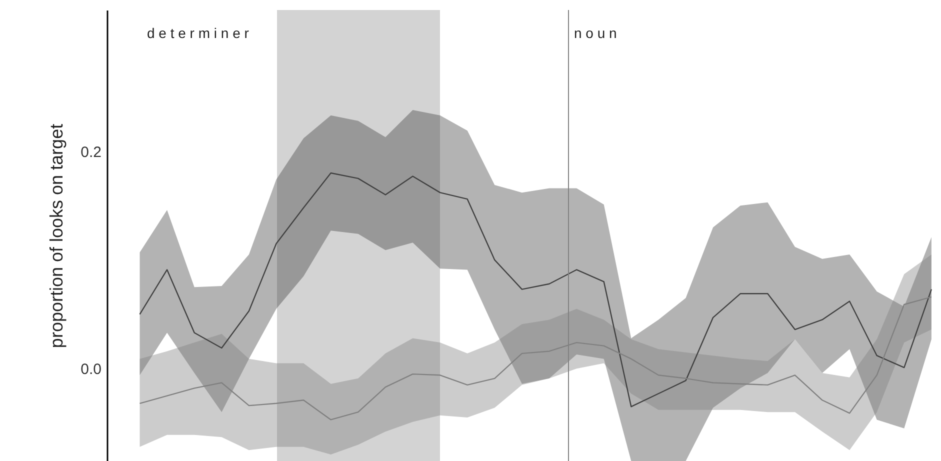  I want to click on annotation: d e t e r m i n e r, so click(198, 33).